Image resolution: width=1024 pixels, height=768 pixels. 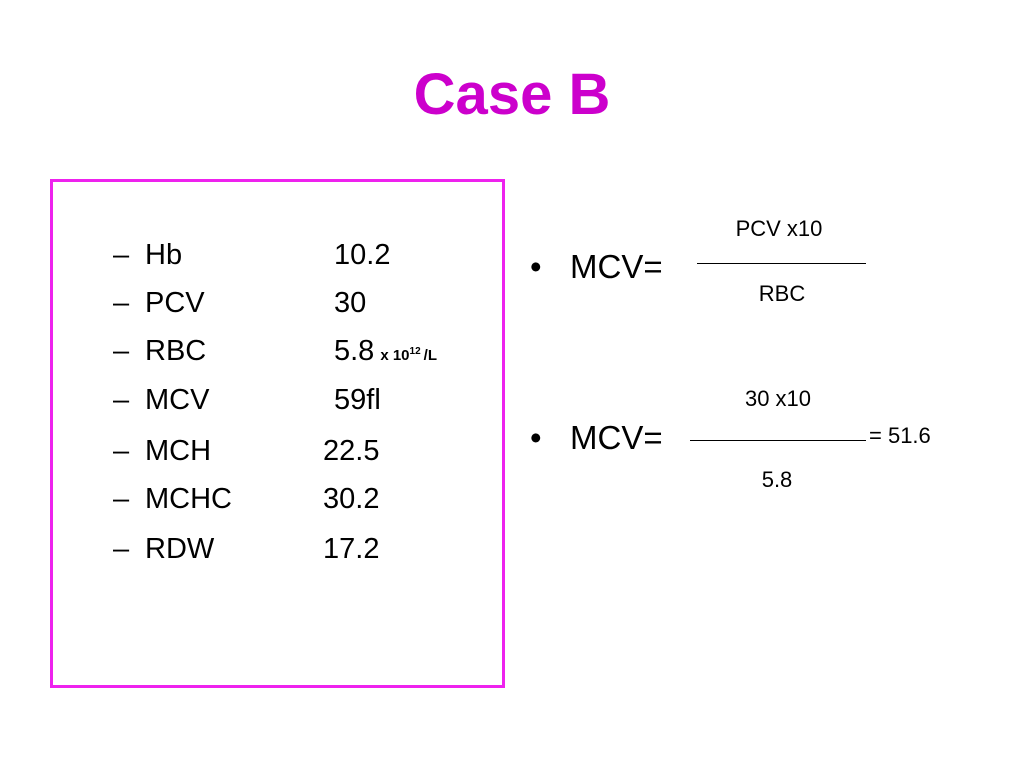 What do you see at coordinates (178, 451) in the screenshot?
I see `item-label: MCH` at bounding box center [178, 451].